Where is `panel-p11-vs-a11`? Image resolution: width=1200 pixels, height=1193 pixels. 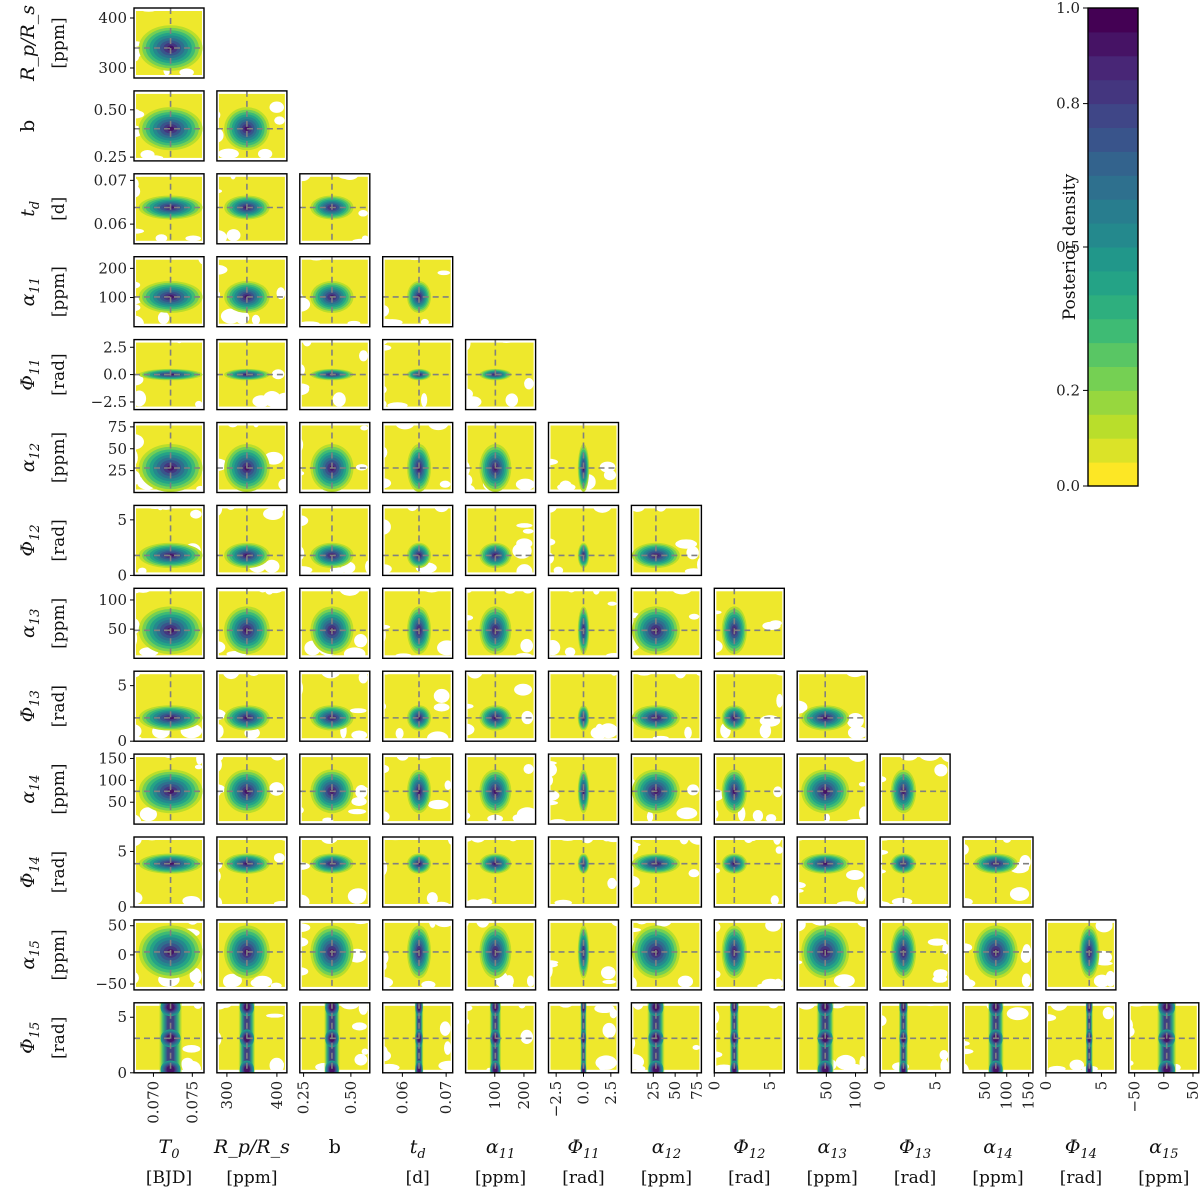 panel-p11-vs-a11 is located at coordinates (500, 374).